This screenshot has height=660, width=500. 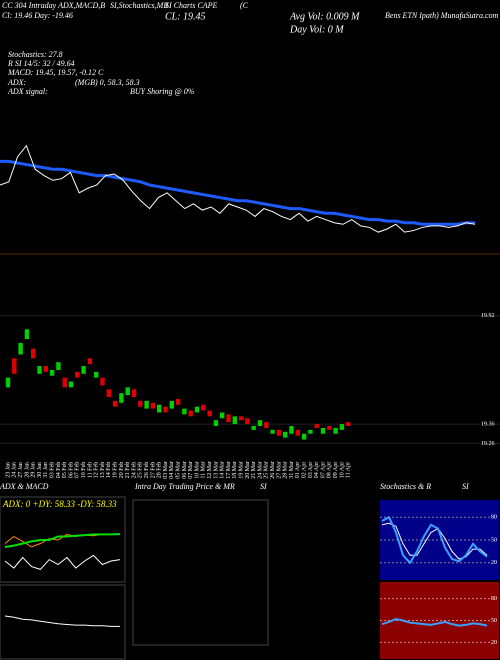 What do you see at coordinates (494, 643) in the screenshot?
I see `y-tick-label: 20` at bounding box center [494, 643].